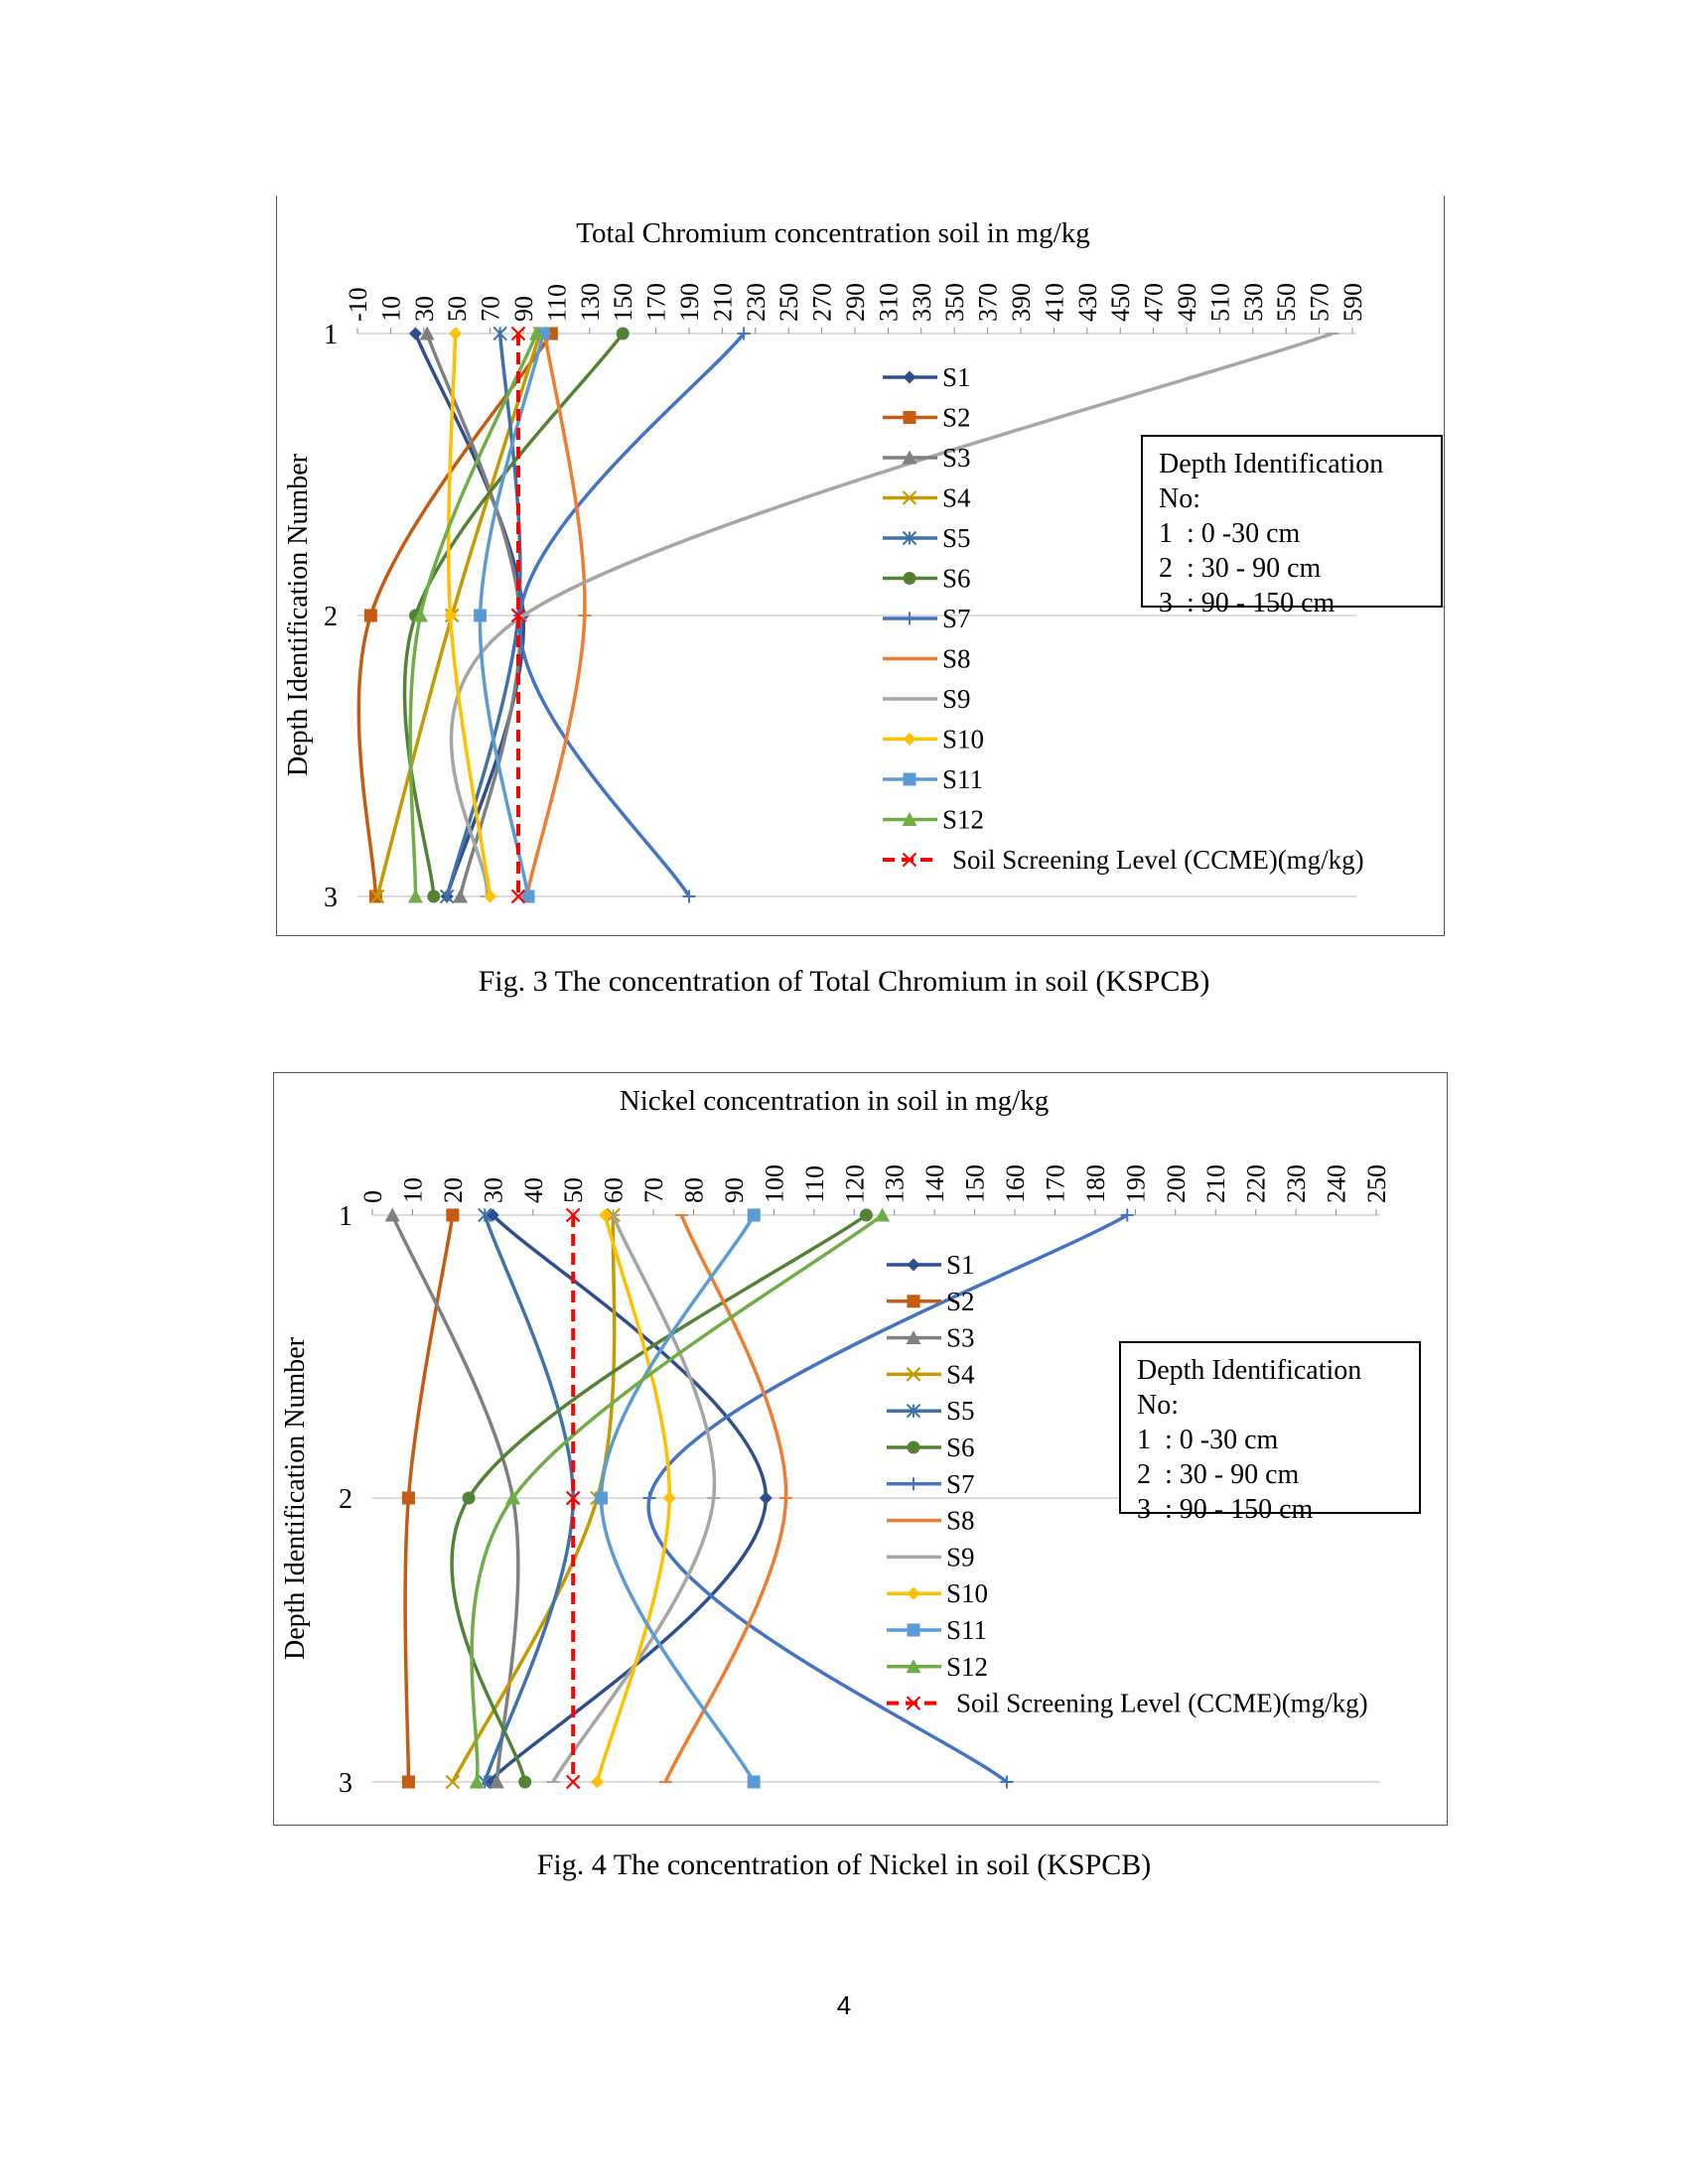 The height and width of the screenshot is (2184, 1688). Describe the element at coordinates (966, 1630) in the screenshot. I see `legend-label: S11` at that location.